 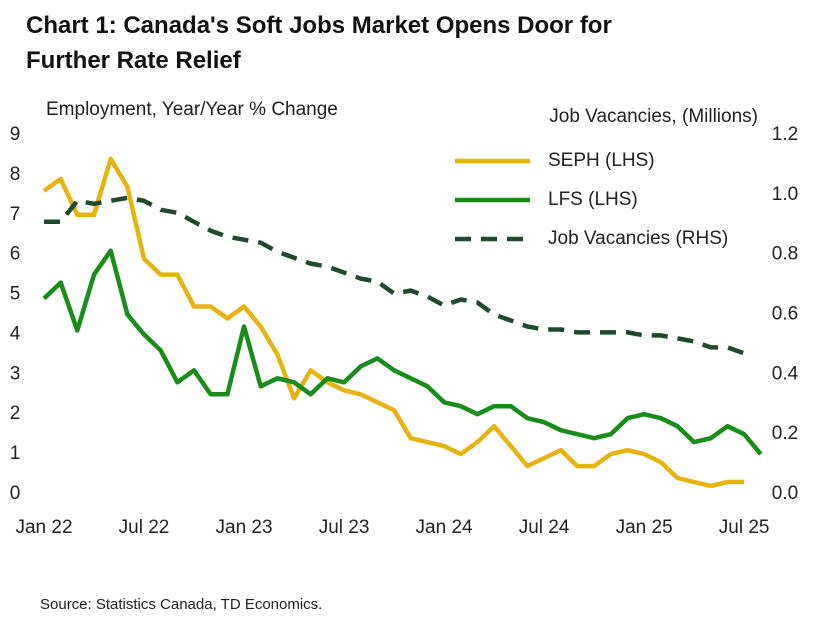 What do you see at coordinates (644, 527) in the screenshot?
I see `x-tick-label: Jan 25` at bounding box center [644, 527].